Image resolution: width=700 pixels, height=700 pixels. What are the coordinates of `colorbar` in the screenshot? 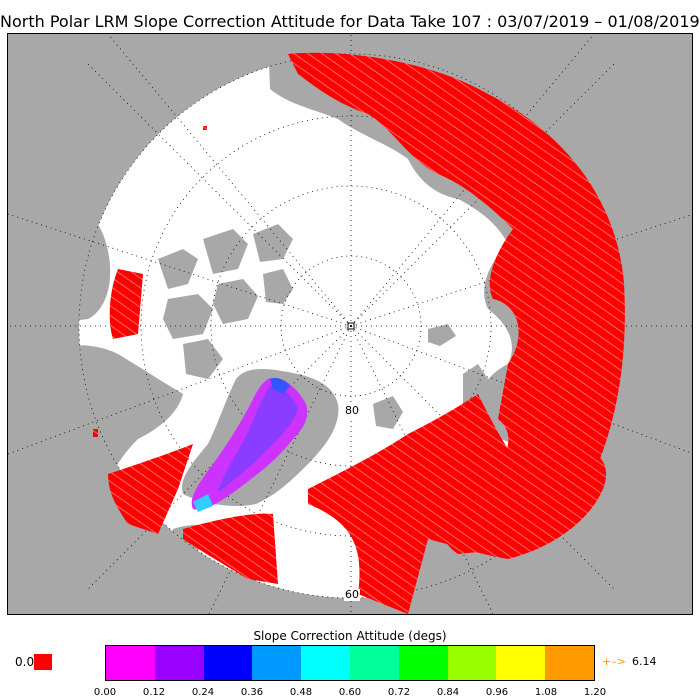 It's located at (350, 663).